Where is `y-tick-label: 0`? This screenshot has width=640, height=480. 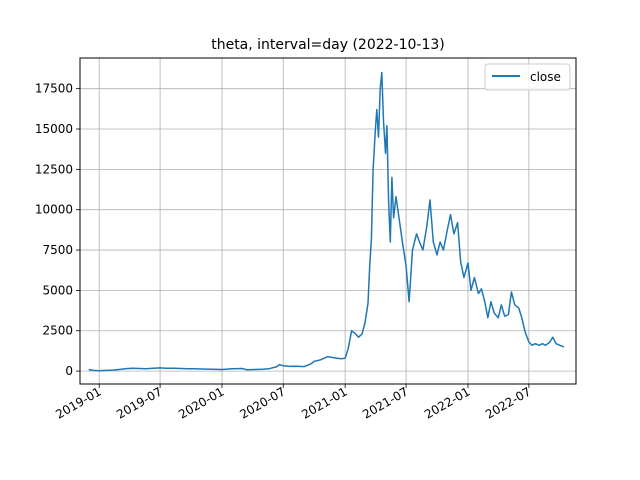 y-tick-label: 0 is located at coordinates (69, 371).